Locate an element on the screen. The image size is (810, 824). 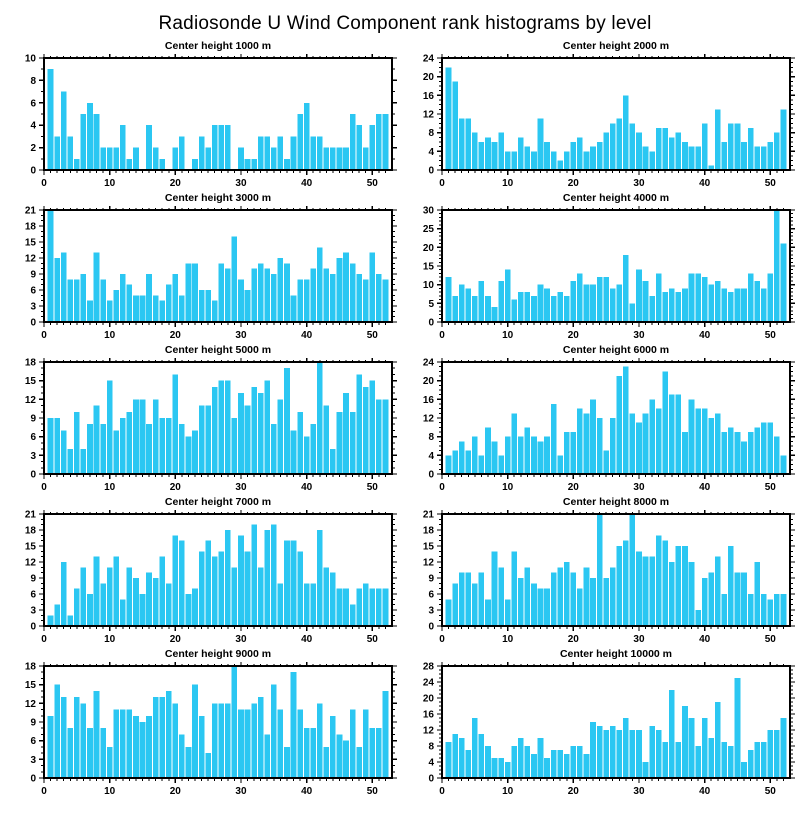
chart-title: Center height 9000 m is located at coordinates (218, 654).